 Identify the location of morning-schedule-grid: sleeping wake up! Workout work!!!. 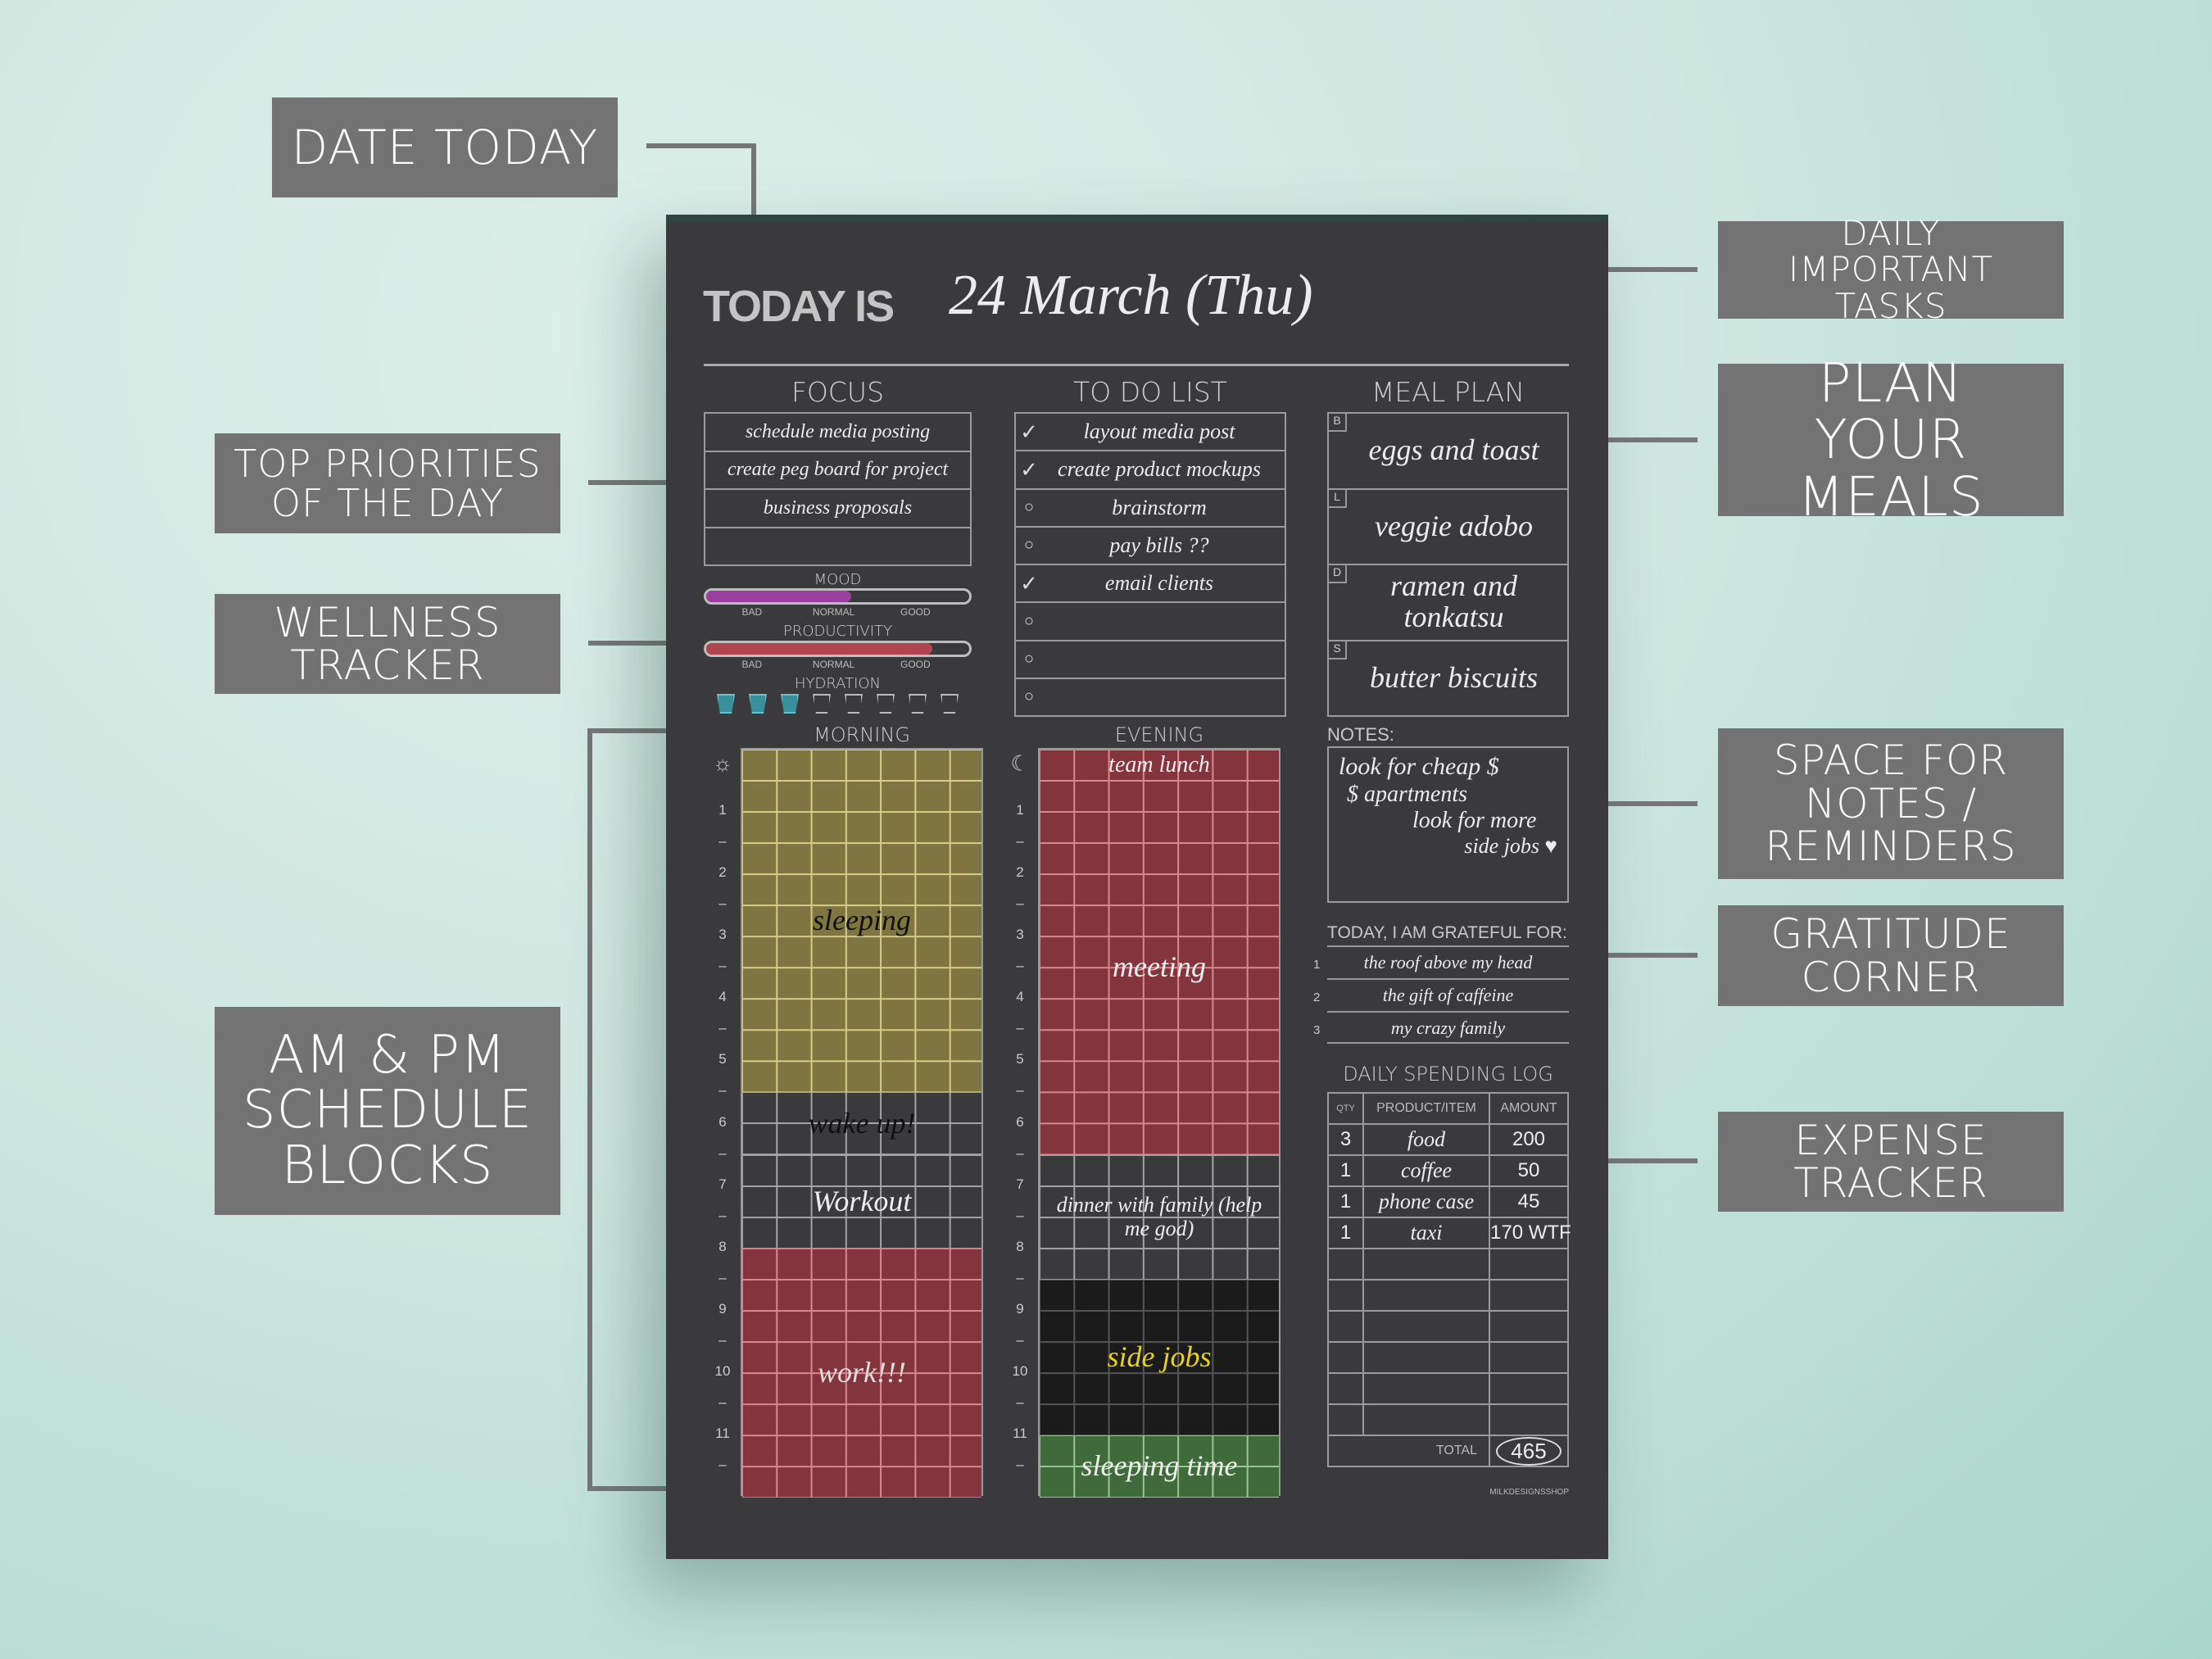
(862, 1123).